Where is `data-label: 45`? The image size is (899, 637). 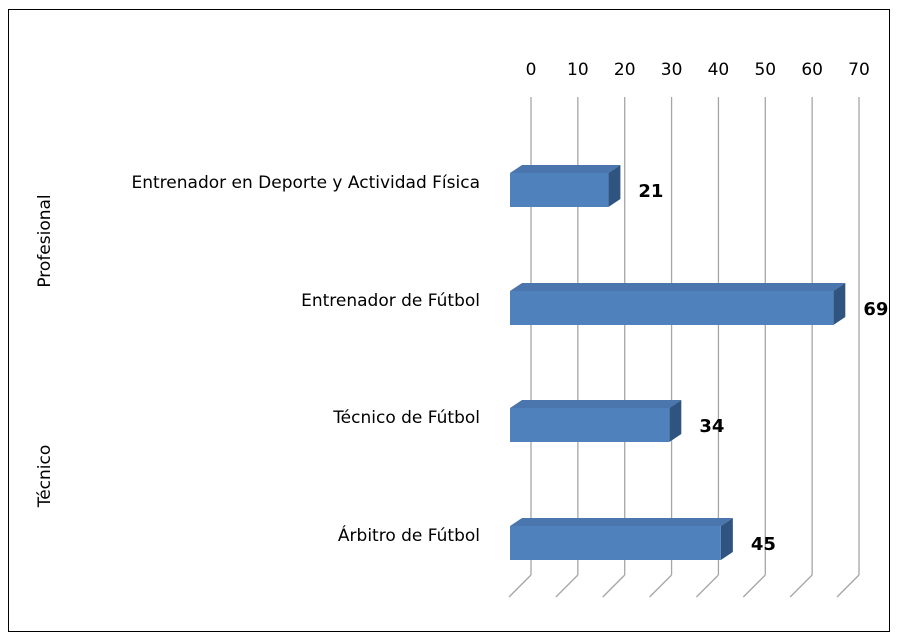 data-label: 45 is located at coordinates (763, 544).